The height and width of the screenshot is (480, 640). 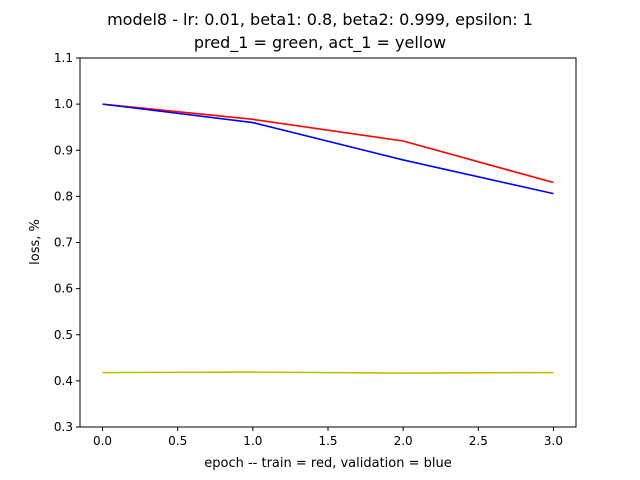 I want to click on y-tick-label: 0.3, so click(x=63, y=427).